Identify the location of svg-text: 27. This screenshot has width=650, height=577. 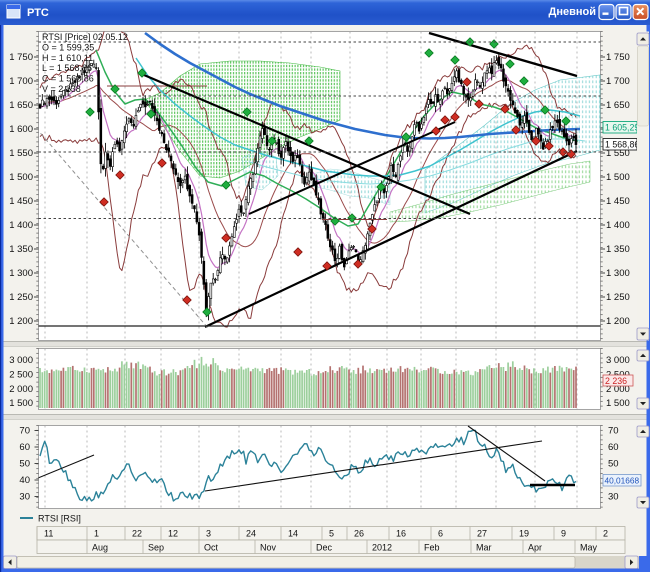
(482, 534).